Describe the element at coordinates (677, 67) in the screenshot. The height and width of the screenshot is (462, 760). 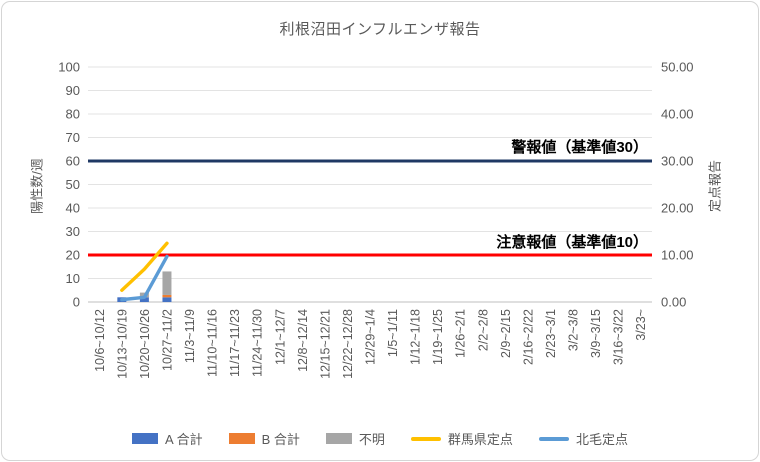
I see `right-axis-tick-label: 50.00` at that location.